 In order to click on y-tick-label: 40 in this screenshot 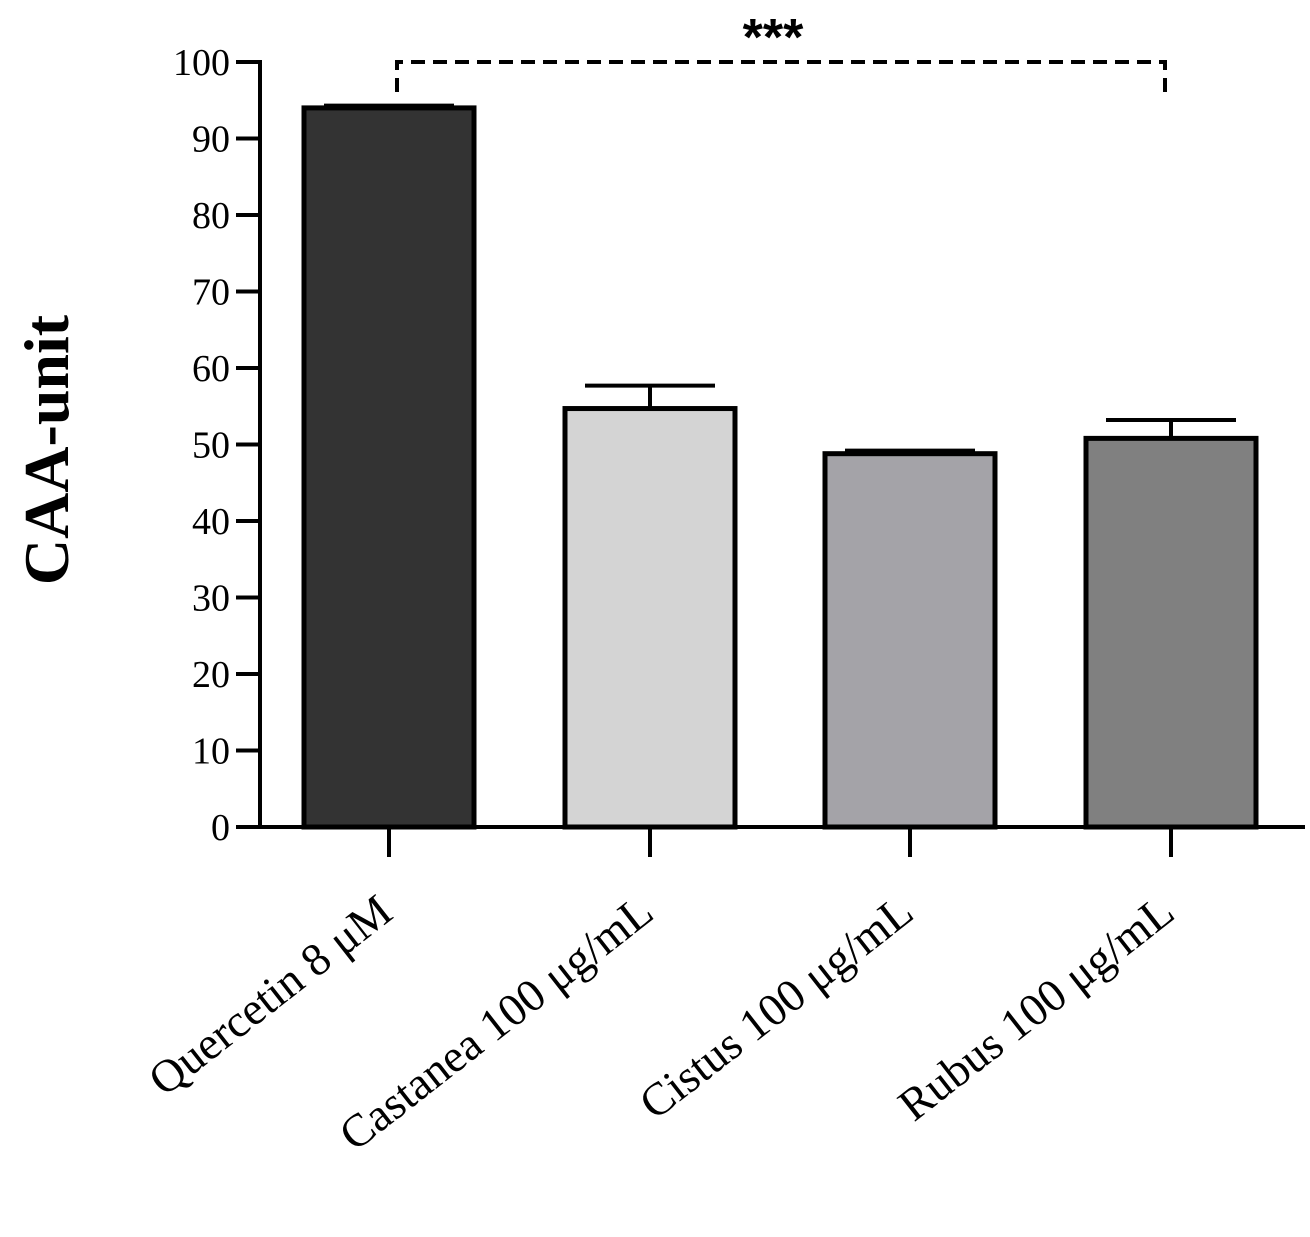, I will do `click(211, 522)`.